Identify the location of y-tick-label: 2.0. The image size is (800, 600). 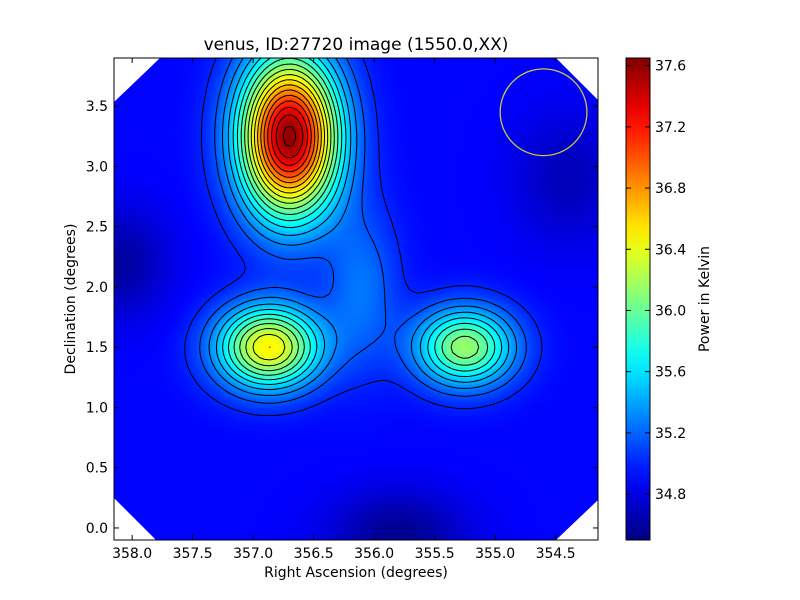
(97, 288).